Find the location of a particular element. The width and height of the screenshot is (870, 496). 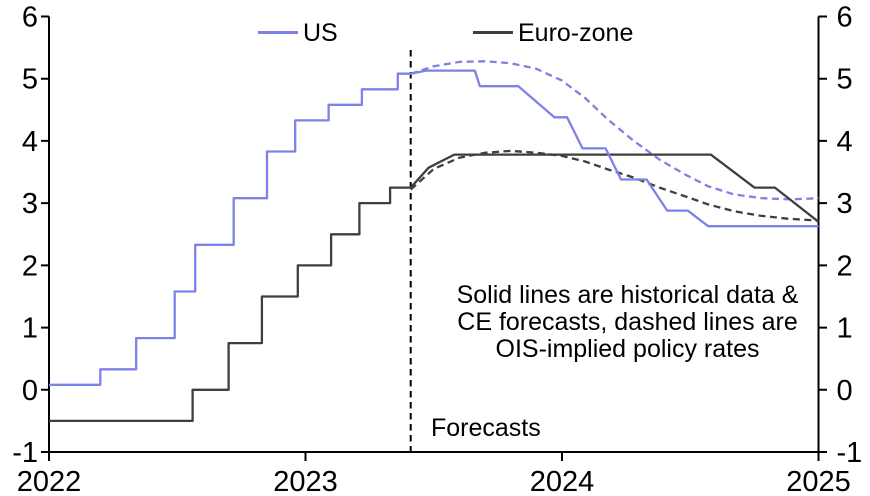

y-axis-tick-label-right: 2 is located at coordinates (845, 266).